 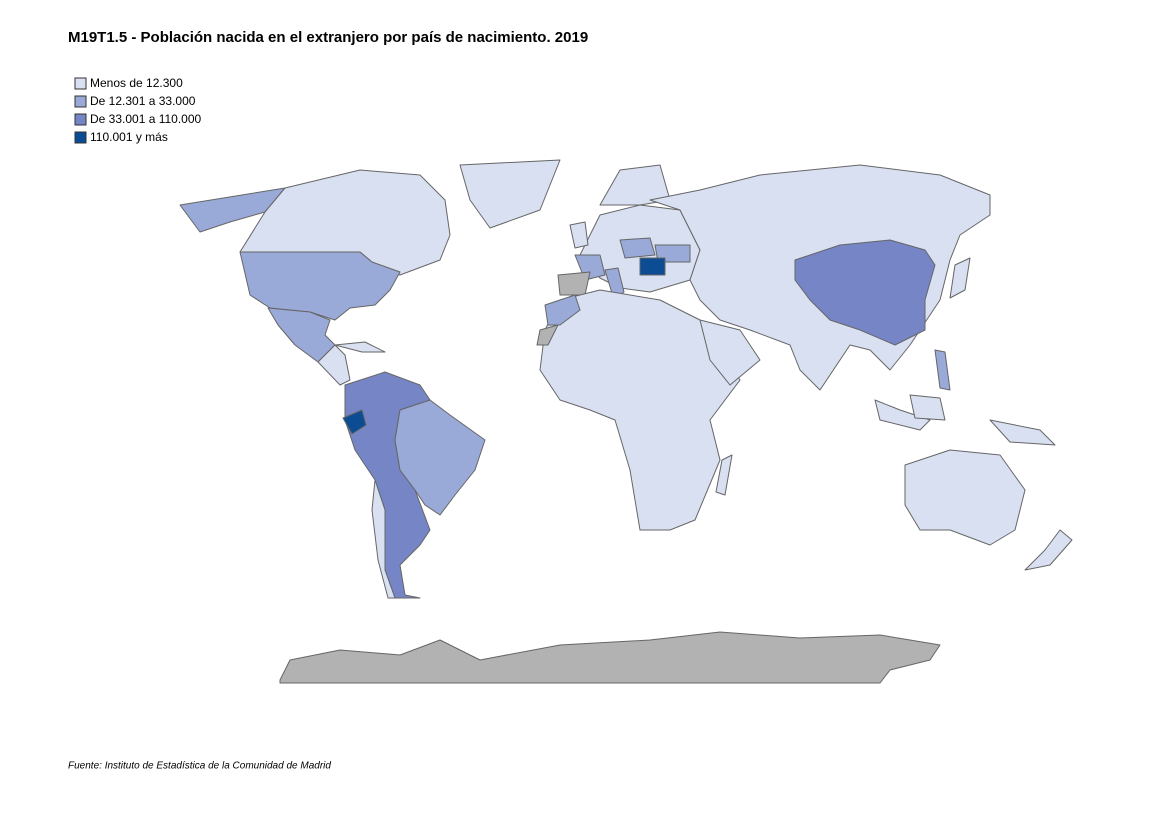 I want to click on legend-label: Menos de 12.300, so click(x=136, y=83).